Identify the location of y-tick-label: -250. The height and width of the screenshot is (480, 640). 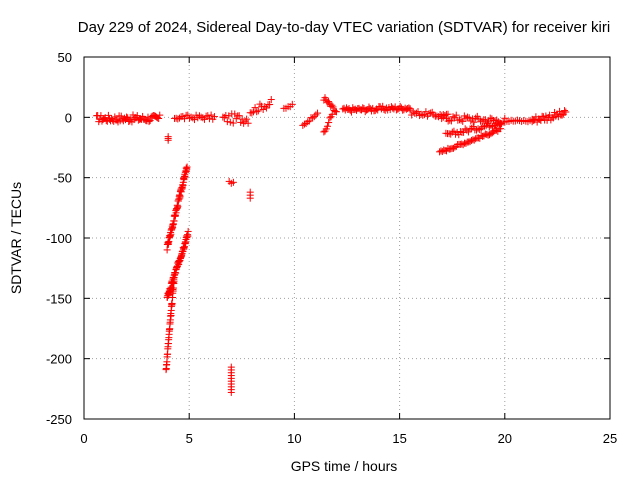
(59, 419).